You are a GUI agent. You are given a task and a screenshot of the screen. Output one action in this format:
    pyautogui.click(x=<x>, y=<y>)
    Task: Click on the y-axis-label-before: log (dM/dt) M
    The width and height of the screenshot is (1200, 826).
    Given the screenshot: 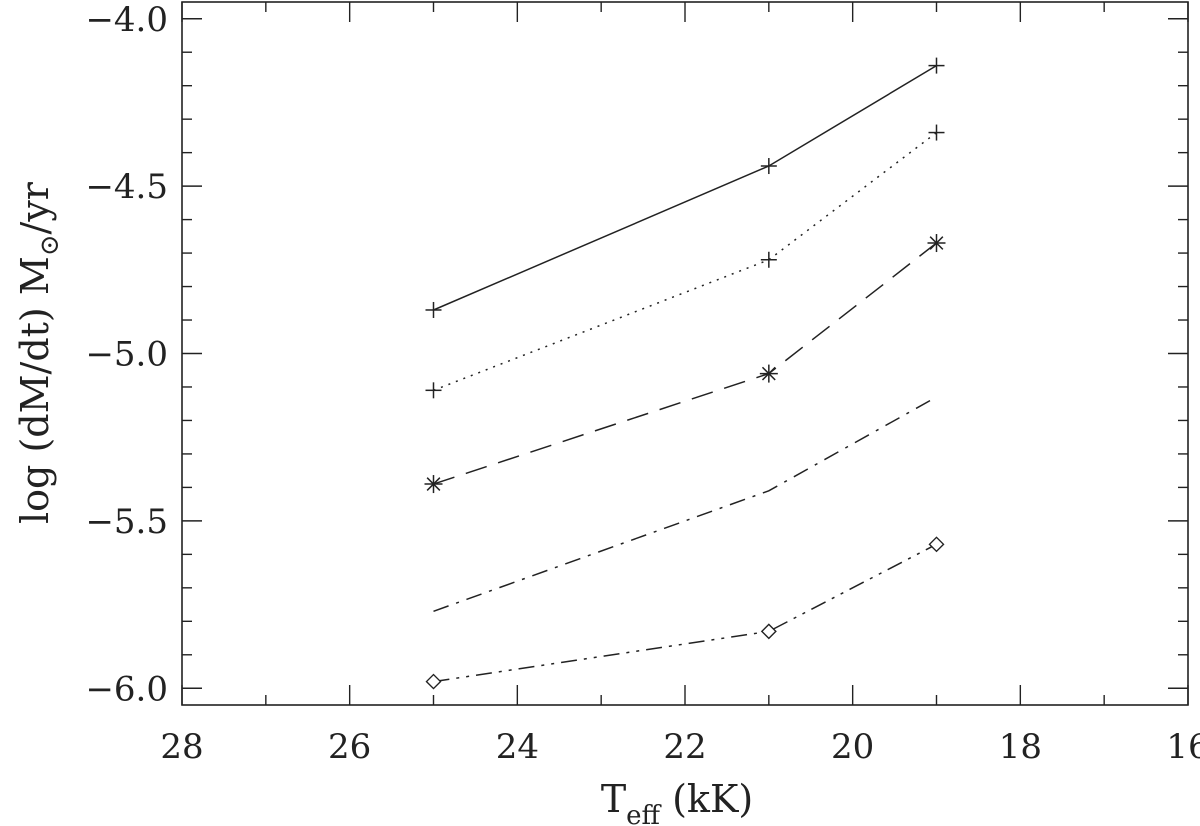 What is the action you would take?
    pyautogui.click(x=35, y=390)
    